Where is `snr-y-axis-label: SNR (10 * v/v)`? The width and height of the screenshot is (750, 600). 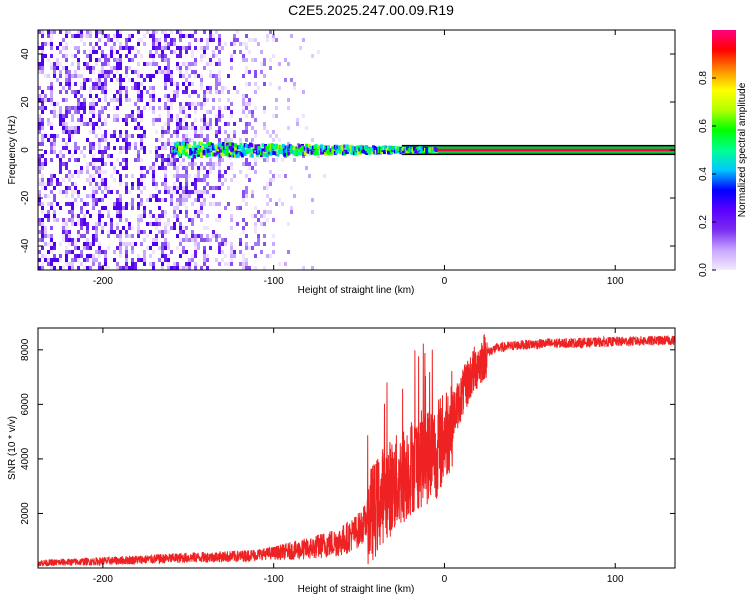 snr-y-axis-label: SNR (10 * v/v) is located at coordinates (12, 448).